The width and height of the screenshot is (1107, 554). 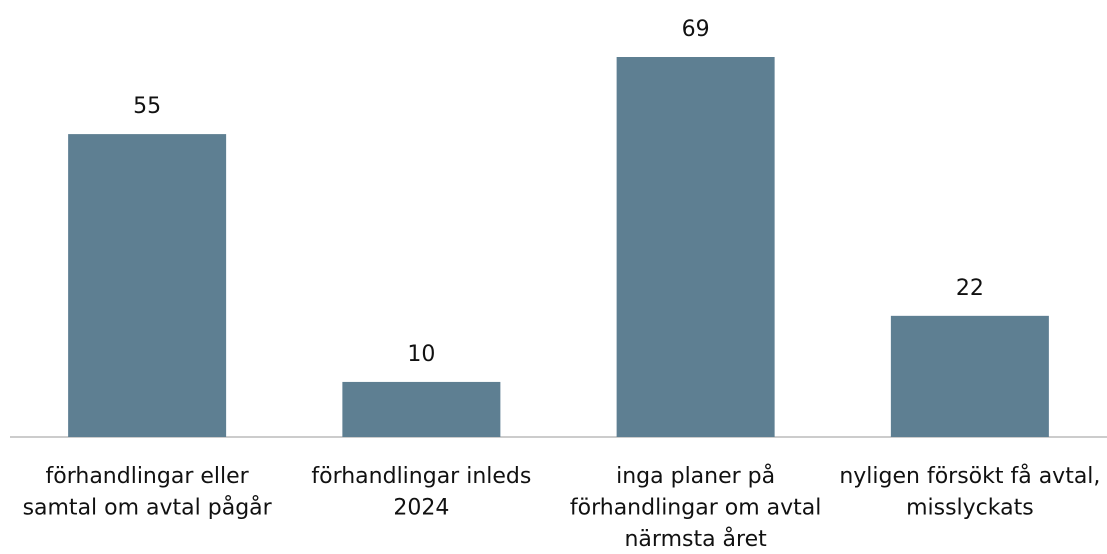 What do you see at coordinates (970, 288) in the screenshot?
I see `value-label: 22` at bounding box center [970, 288].